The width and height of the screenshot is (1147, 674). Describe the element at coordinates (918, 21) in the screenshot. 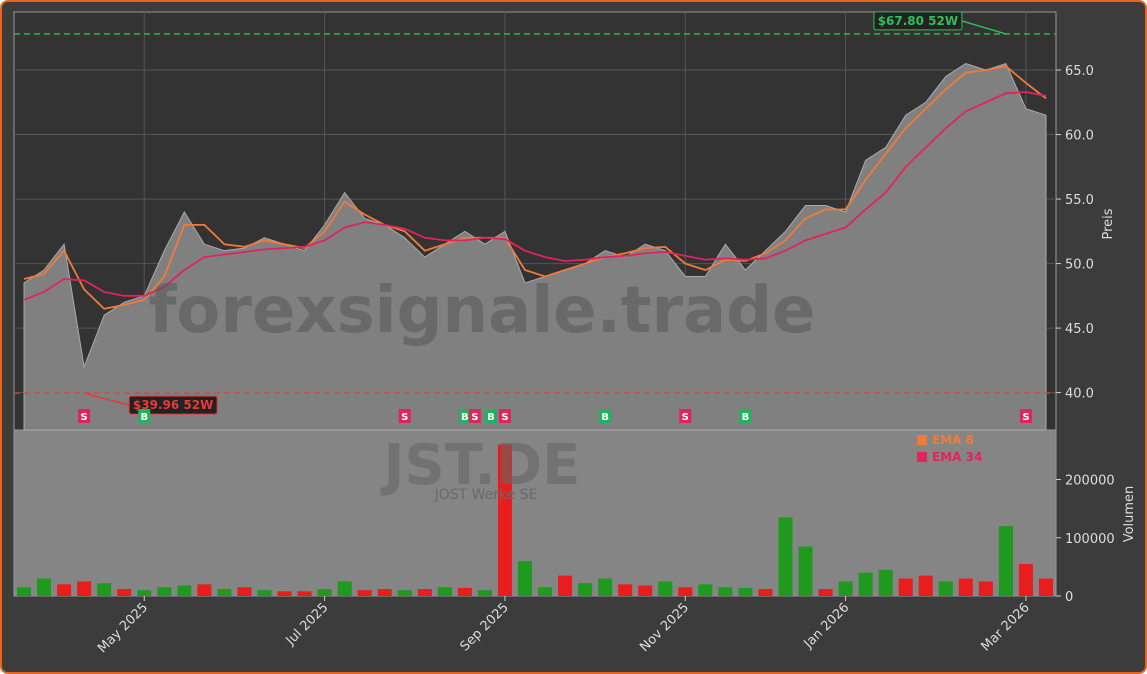

I see `annotation-label: $67.80 52W` at that location.